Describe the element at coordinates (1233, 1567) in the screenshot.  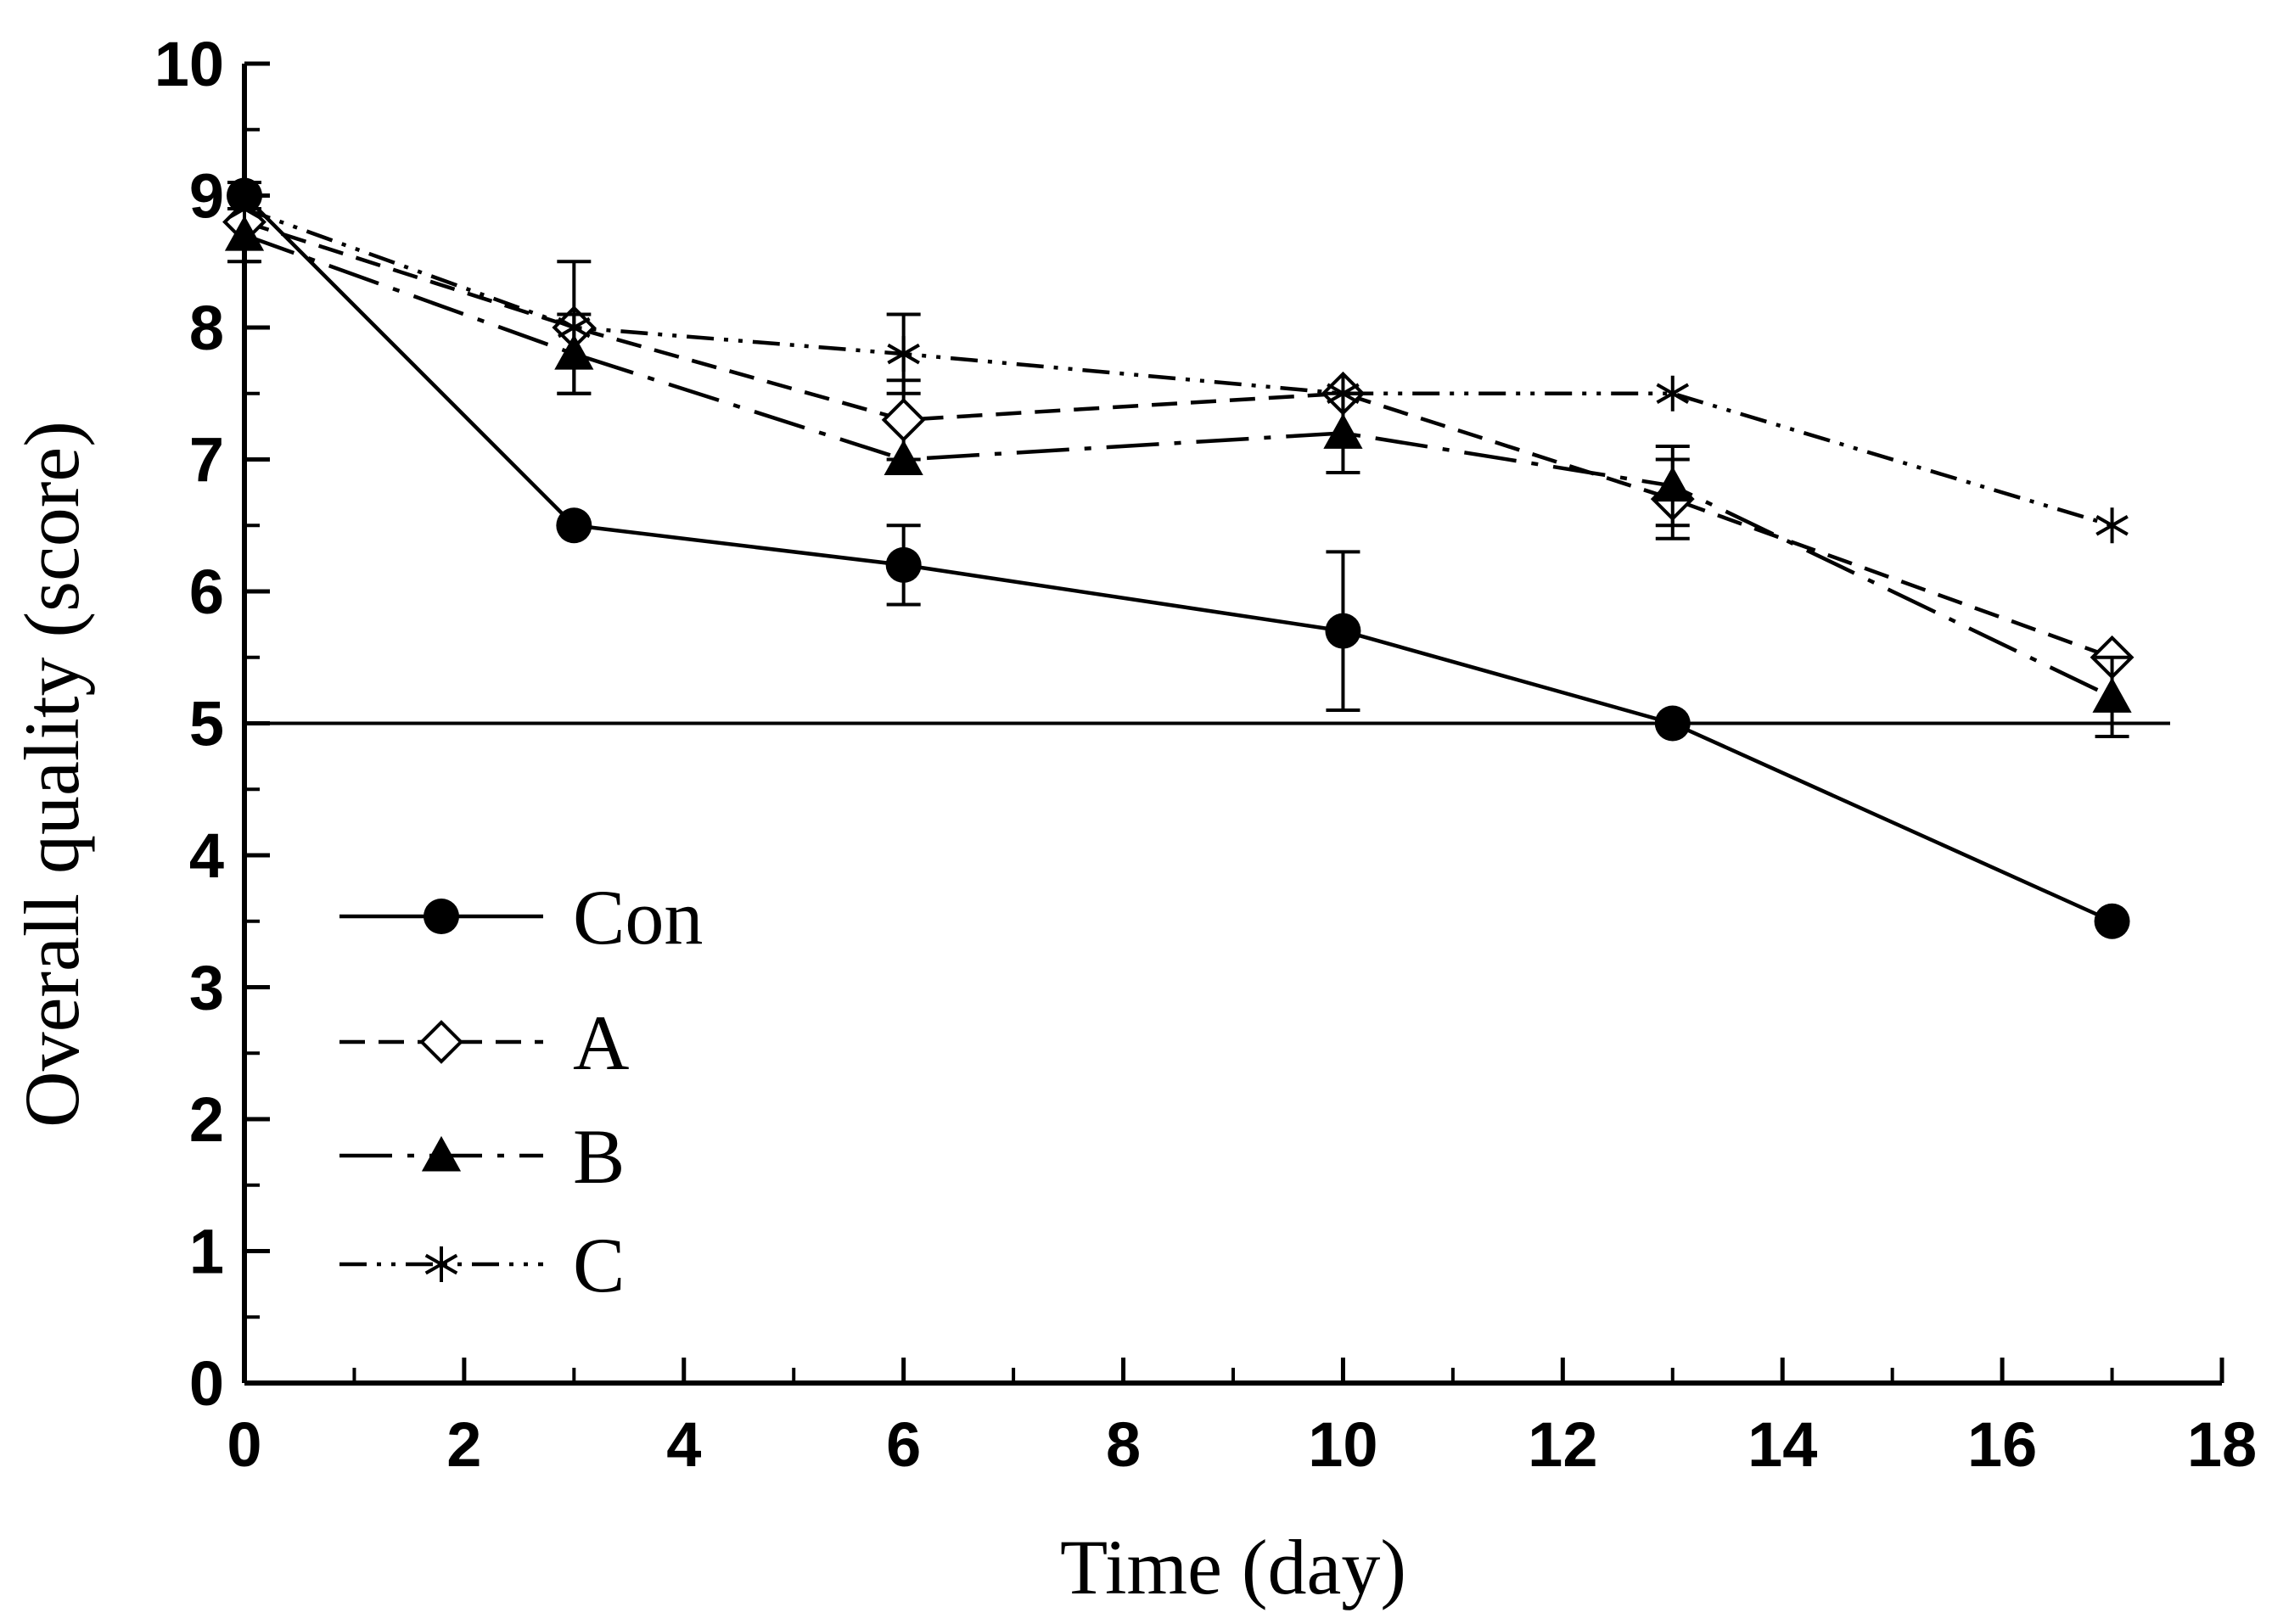
I see `x-axis-title: Time (day)` at that location.